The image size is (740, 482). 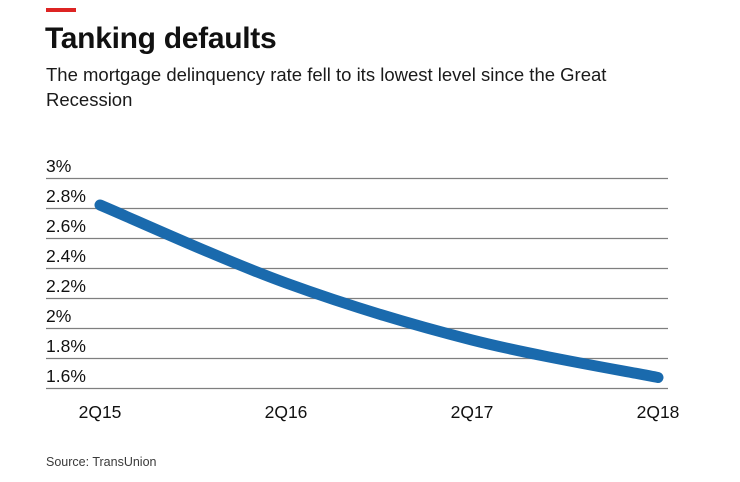 I want to click on x-axis-tick-label: 2Q17, so click(x=472, y=412).